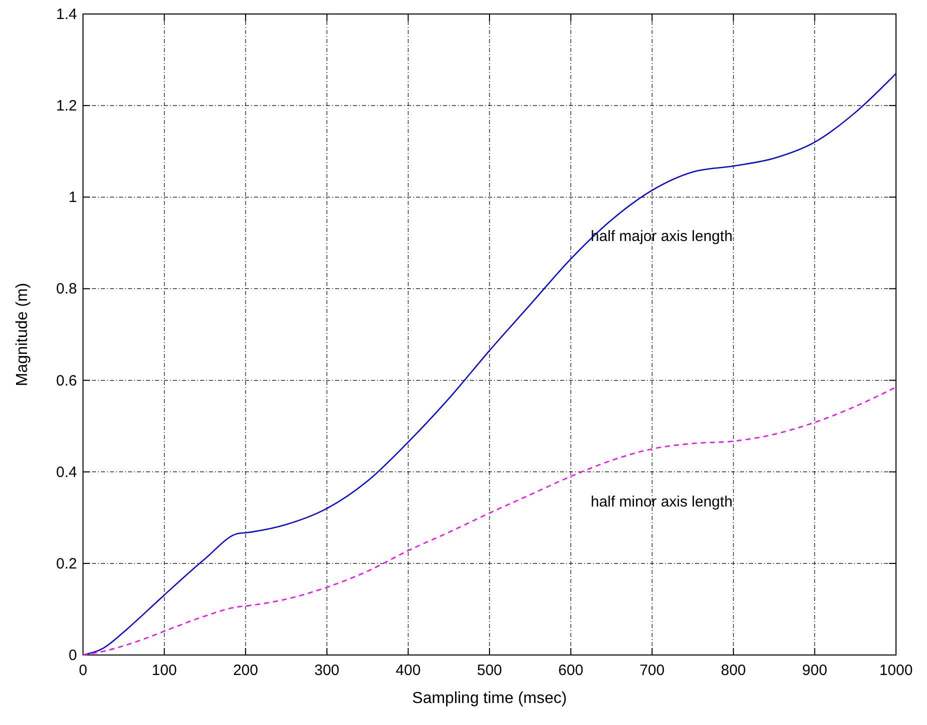 This screenshot has height=725, width=927. Describe the element at coordinates (66, 14) in the screenshot. I see `y-tick-label: 1.4` at that location.